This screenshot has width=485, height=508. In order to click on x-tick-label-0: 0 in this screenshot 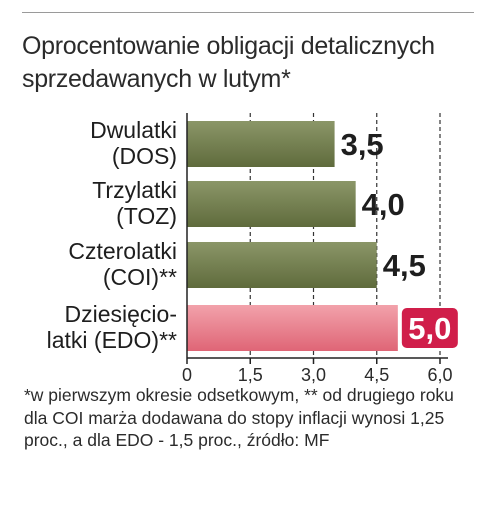, I will do `click(187, 375)`.